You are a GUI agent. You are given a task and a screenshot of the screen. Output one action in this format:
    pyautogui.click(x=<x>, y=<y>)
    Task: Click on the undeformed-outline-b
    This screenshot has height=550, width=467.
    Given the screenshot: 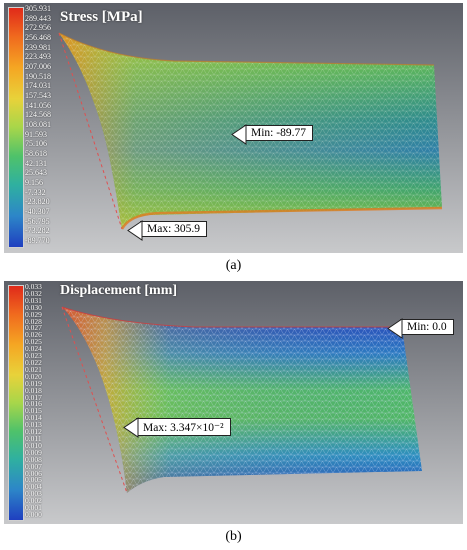 What is the action you would take?
    pyautogui.click(x=94, y=400)
    